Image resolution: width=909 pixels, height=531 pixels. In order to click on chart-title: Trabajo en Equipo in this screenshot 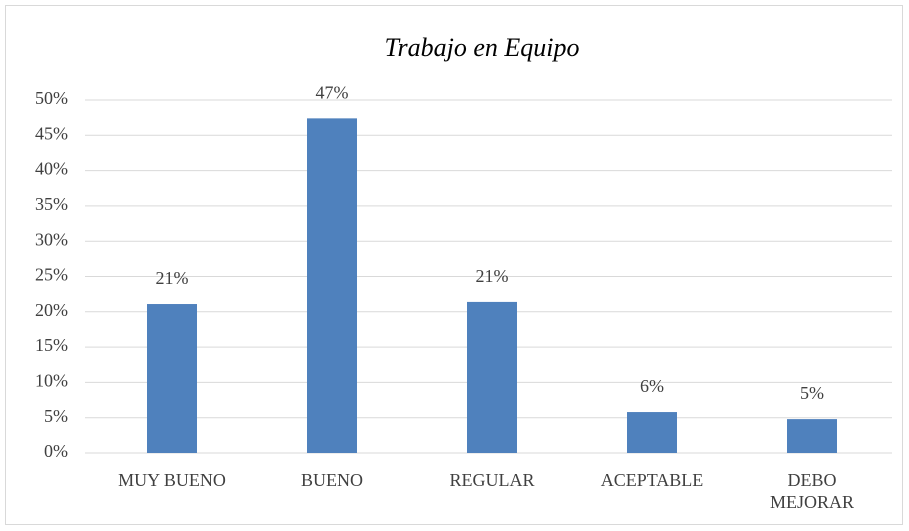, I will do `click(481, 47)`.